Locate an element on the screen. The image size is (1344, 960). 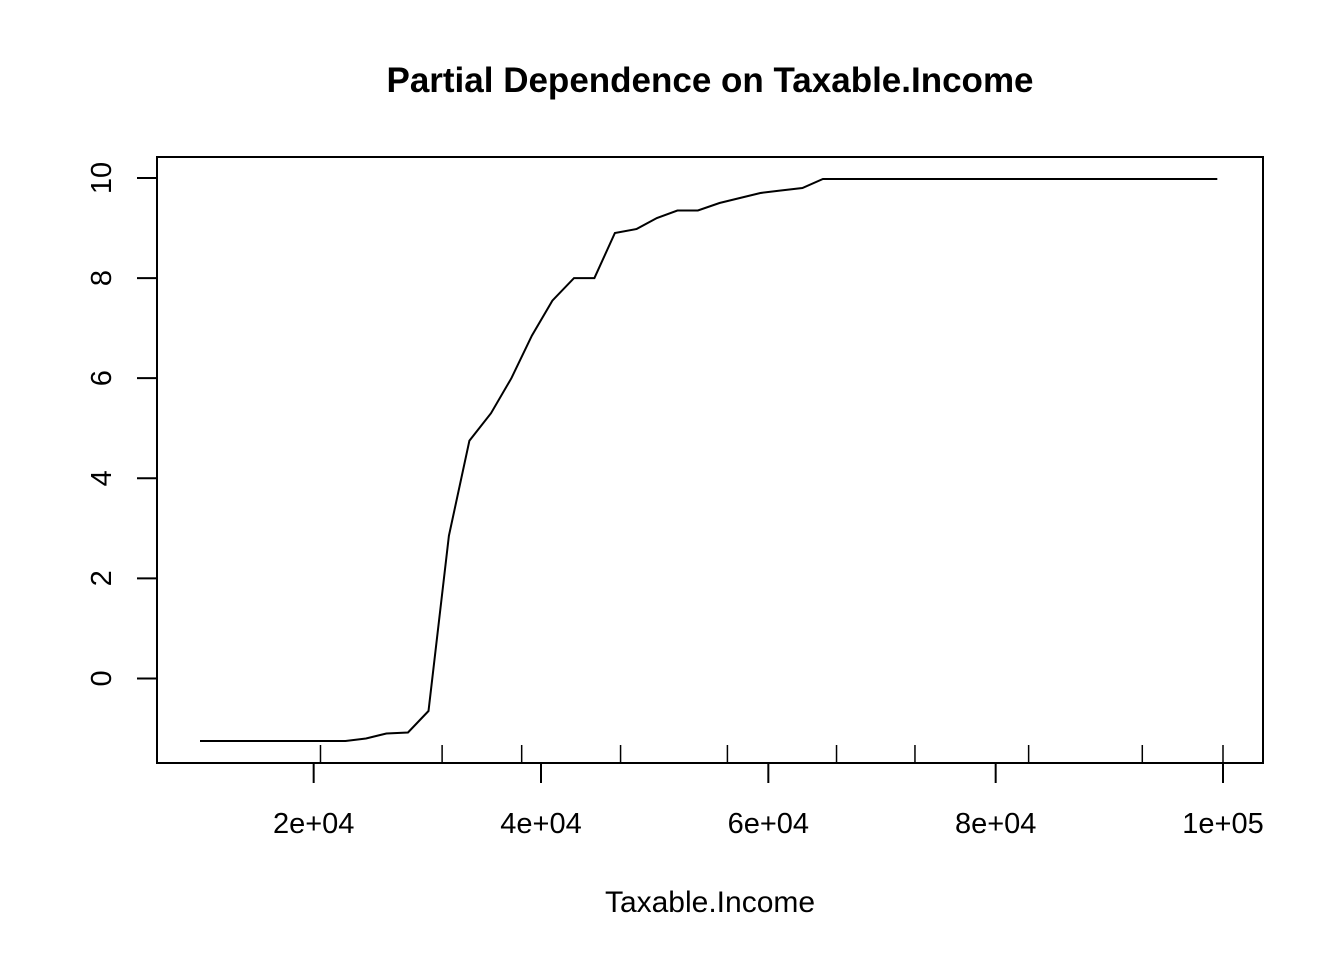
rug-layer is located at coordinates (771, 754).